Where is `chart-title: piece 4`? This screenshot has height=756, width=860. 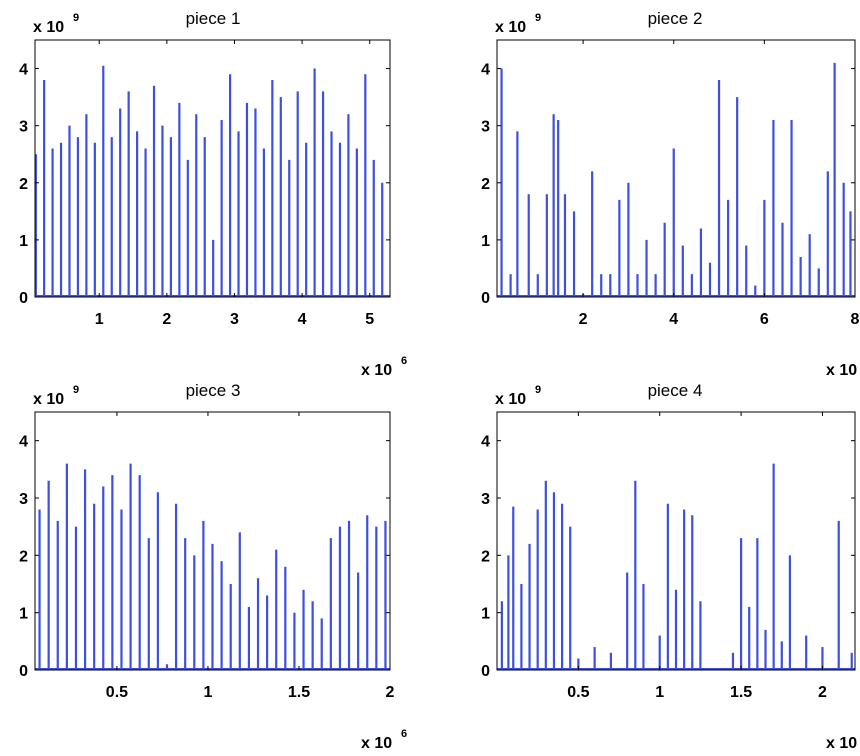 chart-title: piece 4 is located at coordinates (675, 390).